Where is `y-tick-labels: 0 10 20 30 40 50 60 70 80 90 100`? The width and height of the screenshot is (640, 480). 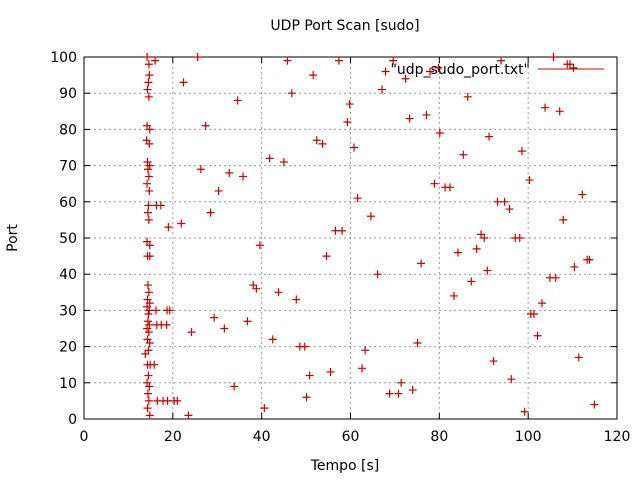
y-tick-labels: 0 10 20 30 40 50 60 70 80 90 100 is located at coordinates (63, 239).